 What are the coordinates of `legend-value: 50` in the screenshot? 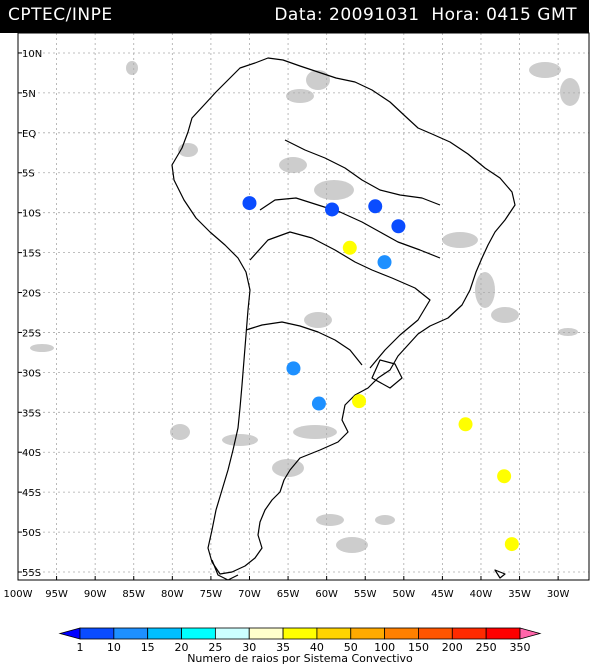 It's located at (351, 647).